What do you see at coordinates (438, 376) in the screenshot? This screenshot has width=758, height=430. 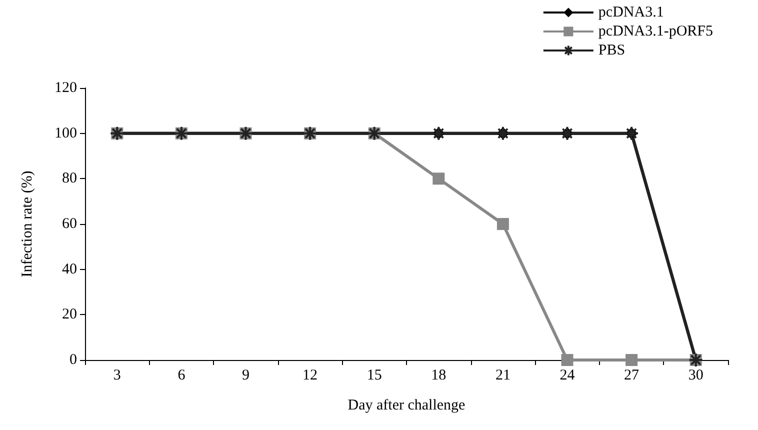 I see `x-tick-label: 18` at bounding box center [438, 376].